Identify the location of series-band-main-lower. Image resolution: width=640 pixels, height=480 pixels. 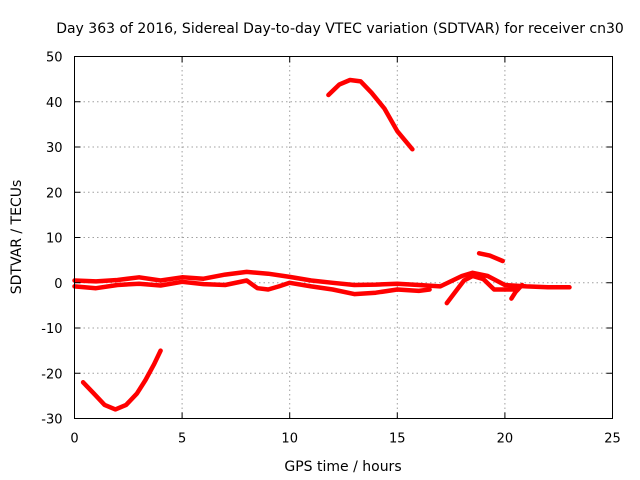
(252, 287).